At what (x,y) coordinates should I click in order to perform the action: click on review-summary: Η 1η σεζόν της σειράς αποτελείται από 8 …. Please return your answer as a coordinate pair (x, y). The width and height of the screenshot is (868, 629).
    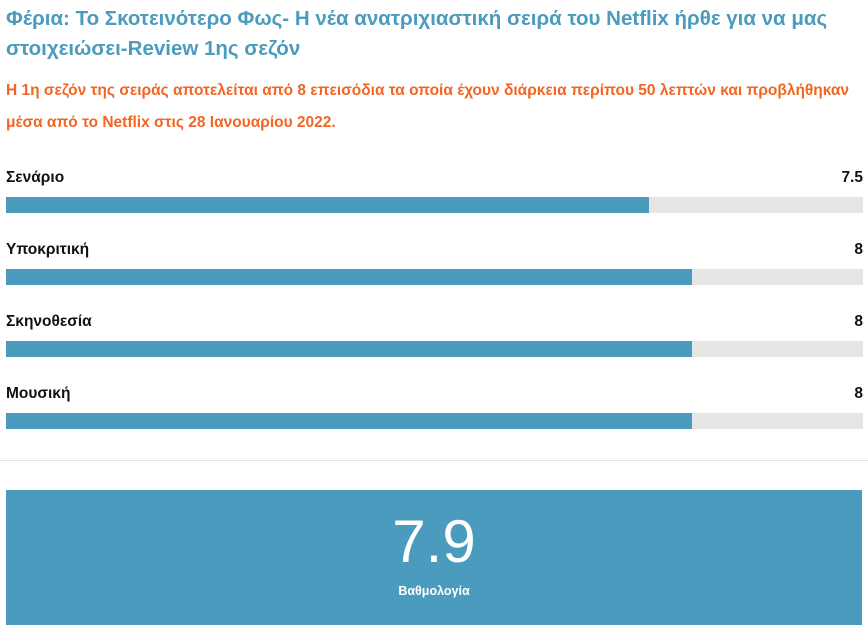
    Looking at the image, I should click on (428, 106).